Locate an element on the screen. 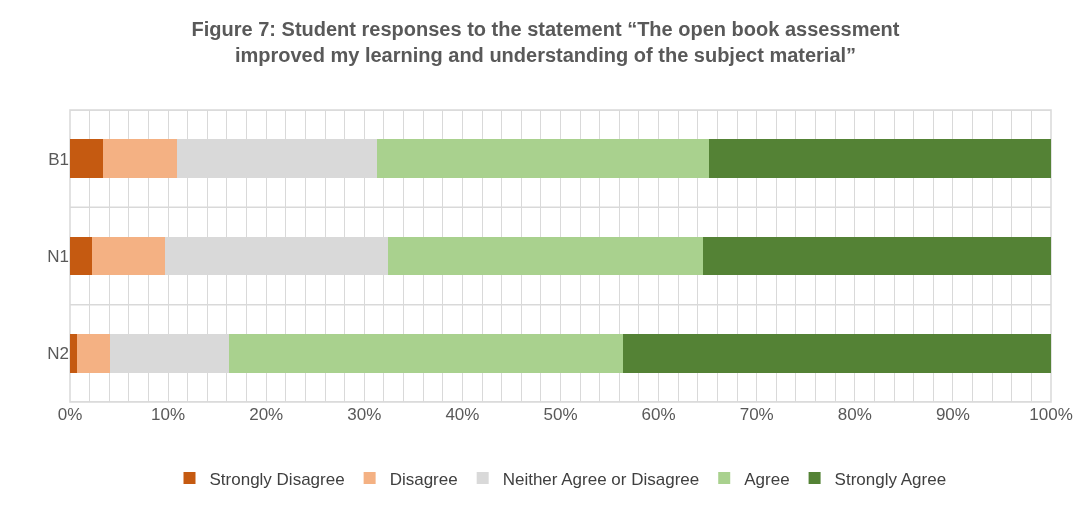 This screenshot has width=1091, height=508. chart-title: Figure 7: Student responses to the statement “The open book assessment improved my learning and understanding of the subject material” is located at coordinates (545, 41).